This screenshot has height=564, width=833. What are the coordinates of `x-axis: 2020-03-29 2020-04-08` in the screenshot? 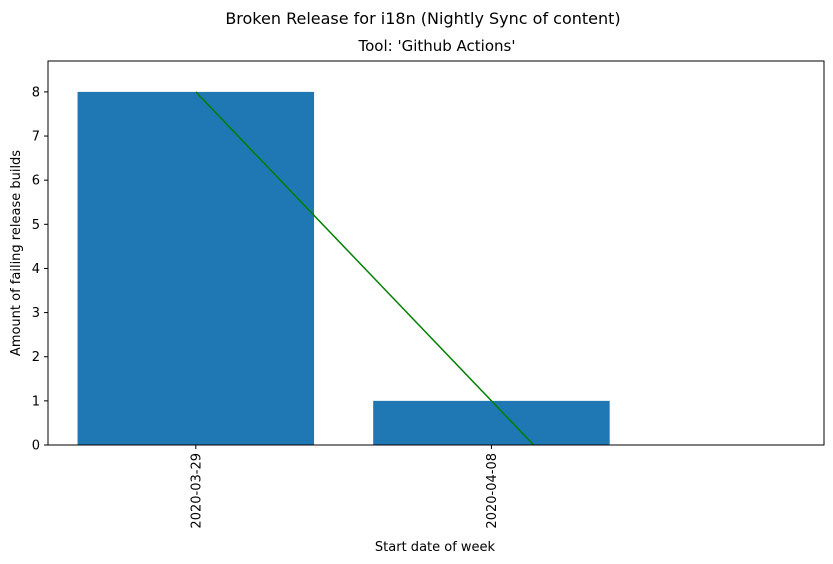 It's located at (344, 487).